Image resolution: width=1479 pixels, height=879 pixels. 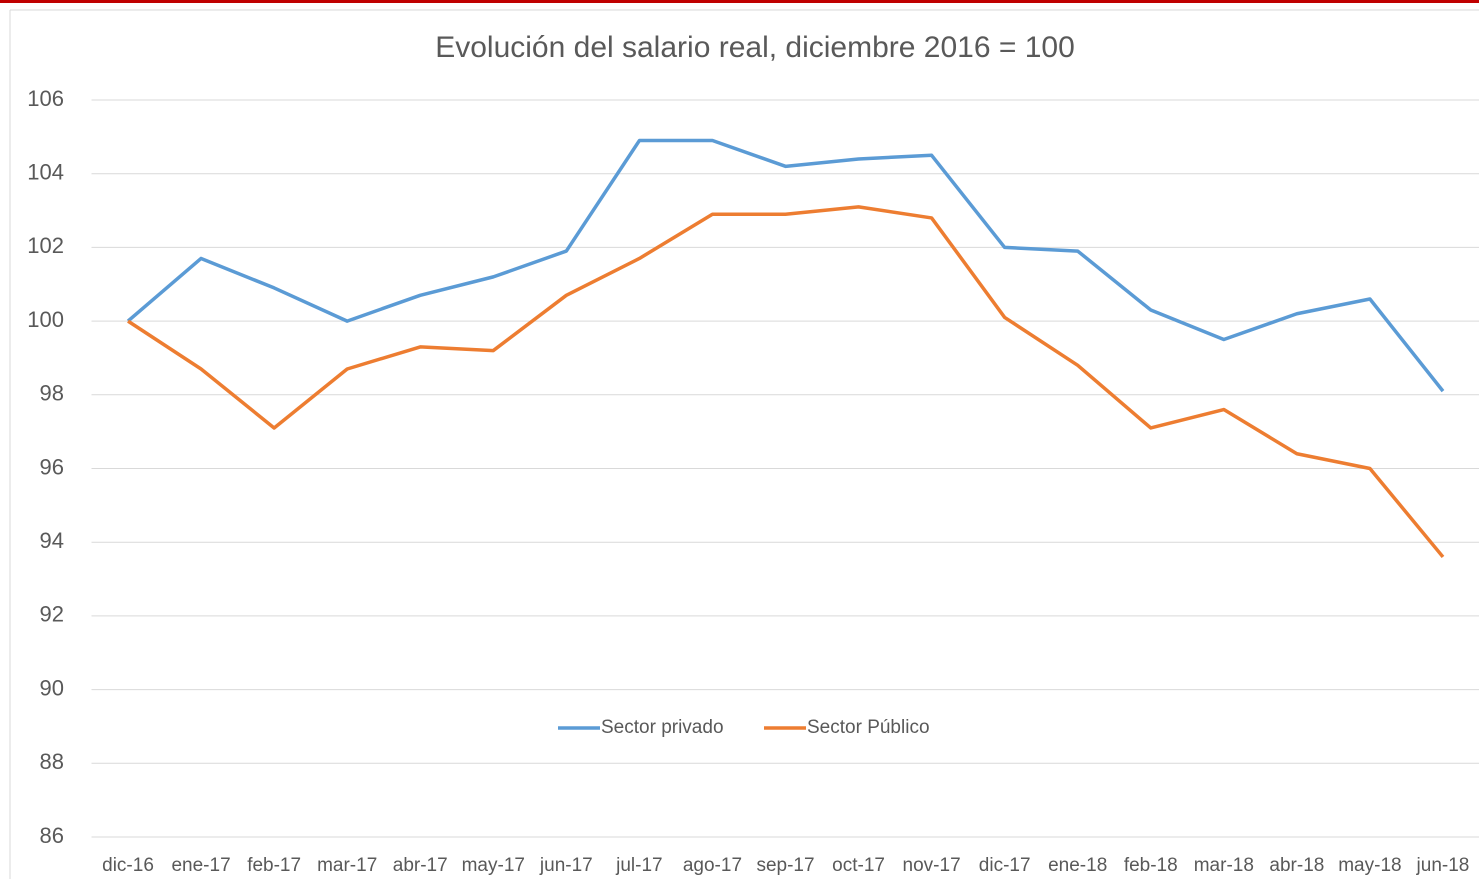 What do you see at coordinates (858, 865) in the screenshot?
I see `x-tick-label: oct-17` at bounding box center [858, 865].